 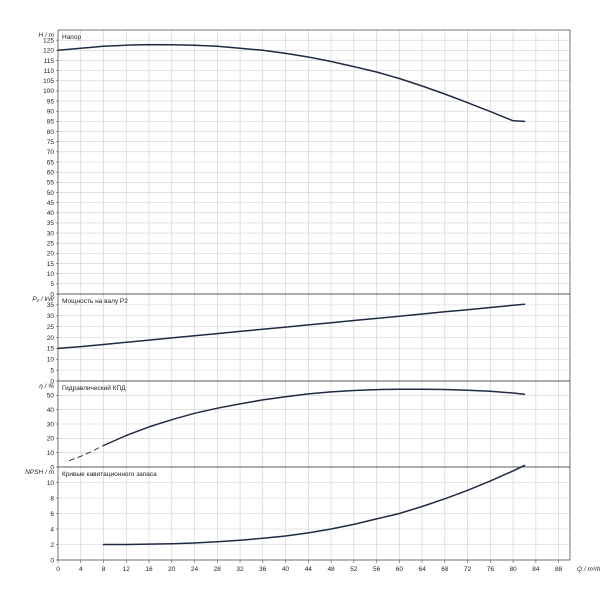 I want to click on y-tick-label: 2, so click(x=52, y=545).